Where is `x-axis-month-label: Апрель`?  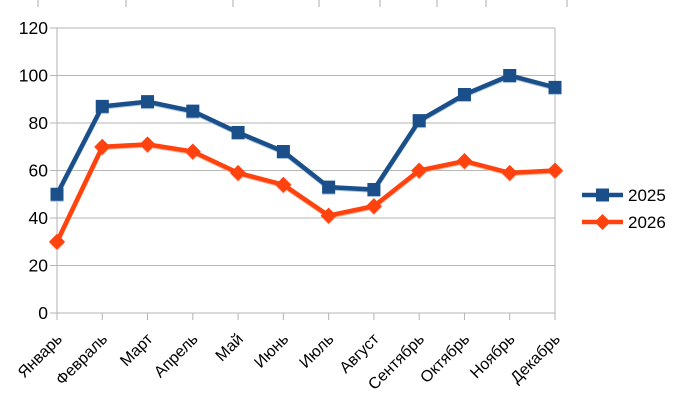 x-axis-month-label: Апрель is located at coordinates (176, 356).